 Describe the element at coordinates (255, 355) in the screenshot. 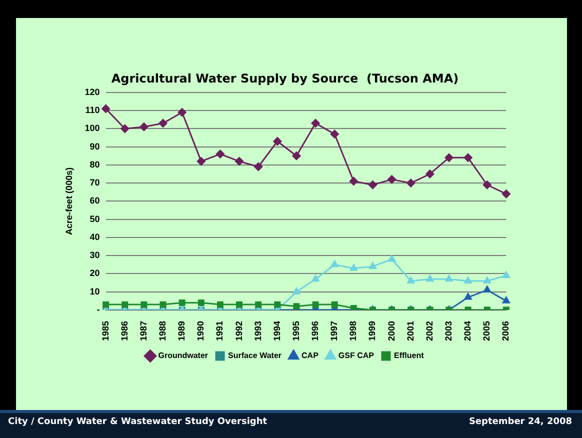

I see `legend-label: Surface Water` at that location.